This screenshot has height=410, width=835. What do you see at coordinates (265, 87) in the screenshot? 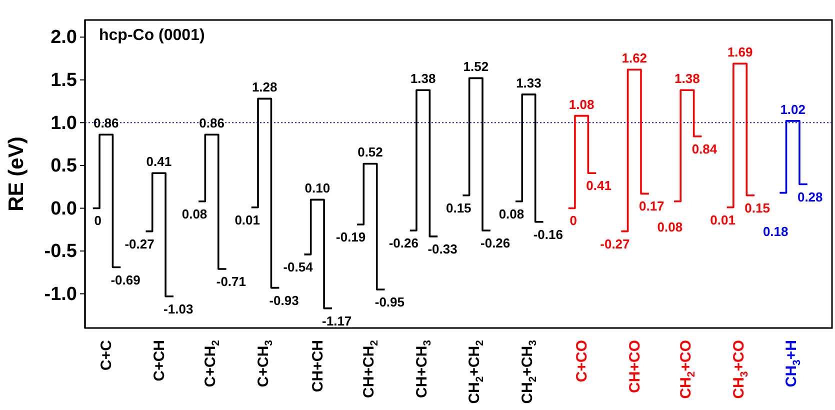
I see `data-label: 1.28` at bounding box center [265, 87].